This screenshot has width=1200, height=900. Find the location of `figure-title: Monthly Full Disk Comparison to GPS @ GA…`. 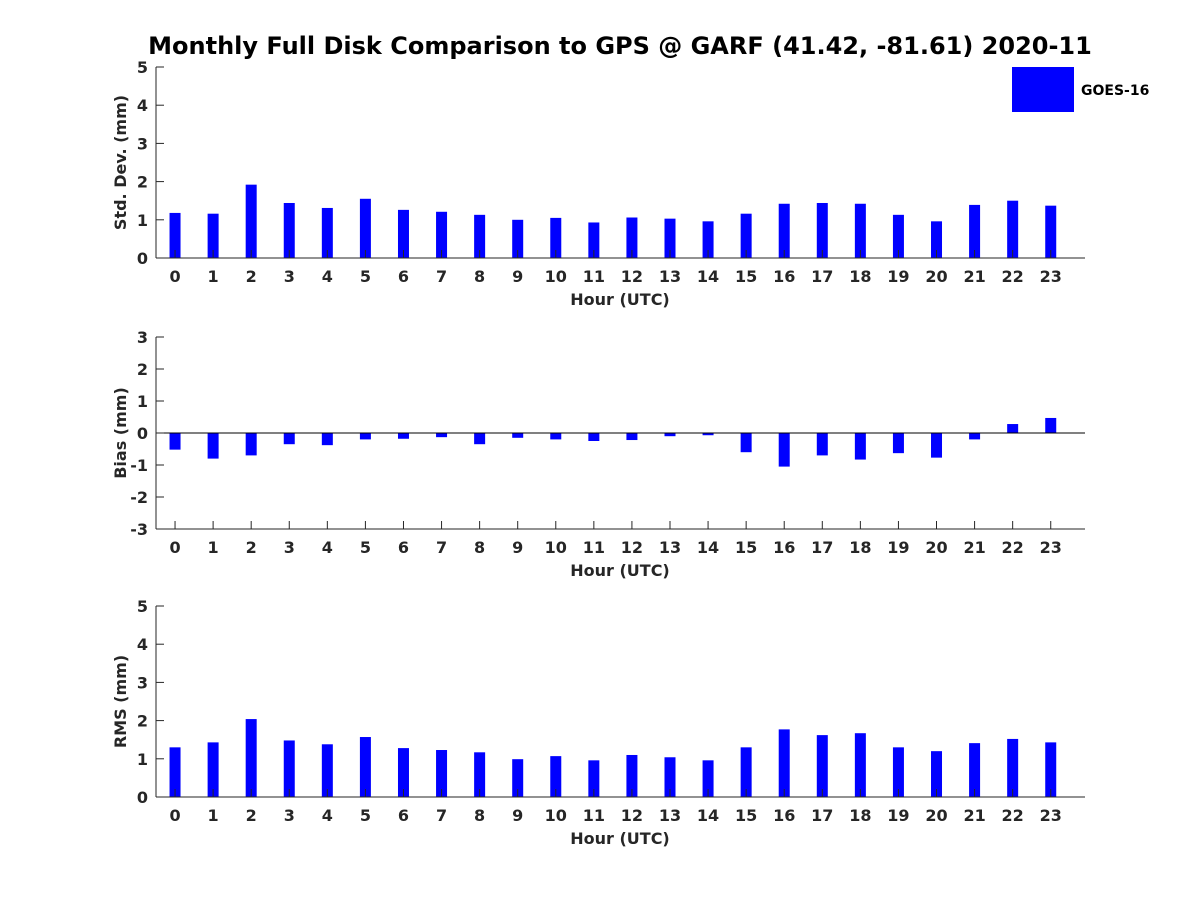

figure-title: Monthly Full Disk Comparison to GPS @ GA… is located at coordinates (620, 46).